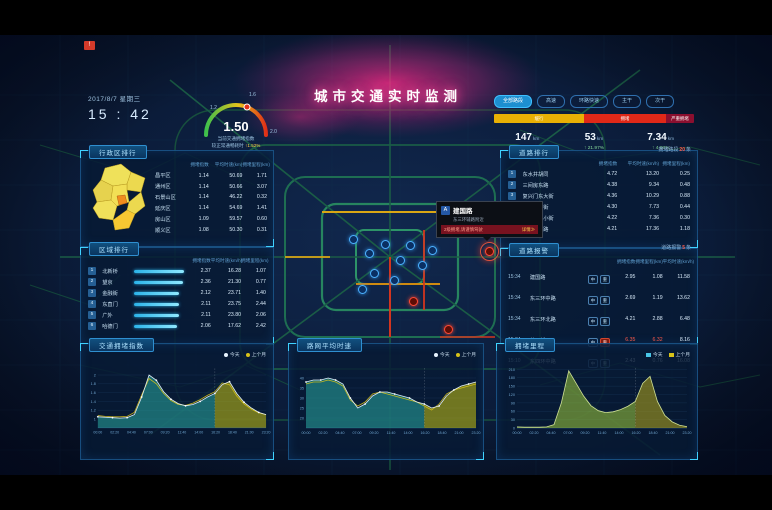 The height and width of the screenshot is (510, 772). What do you see at coordinates (514, 319) in the screenshot?
I see `alert-row-time: 15:34` at bounding box center [514, 319].